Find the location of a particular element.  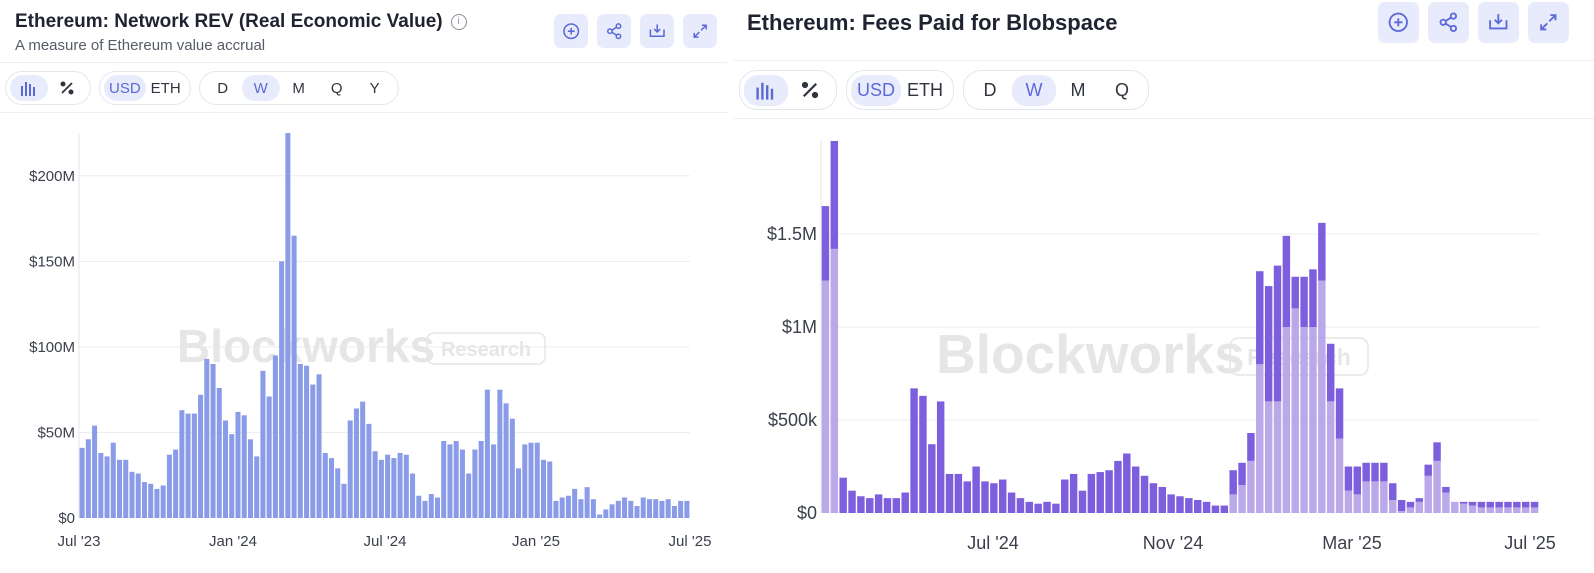

add-button is located at coordinates (571, 31).